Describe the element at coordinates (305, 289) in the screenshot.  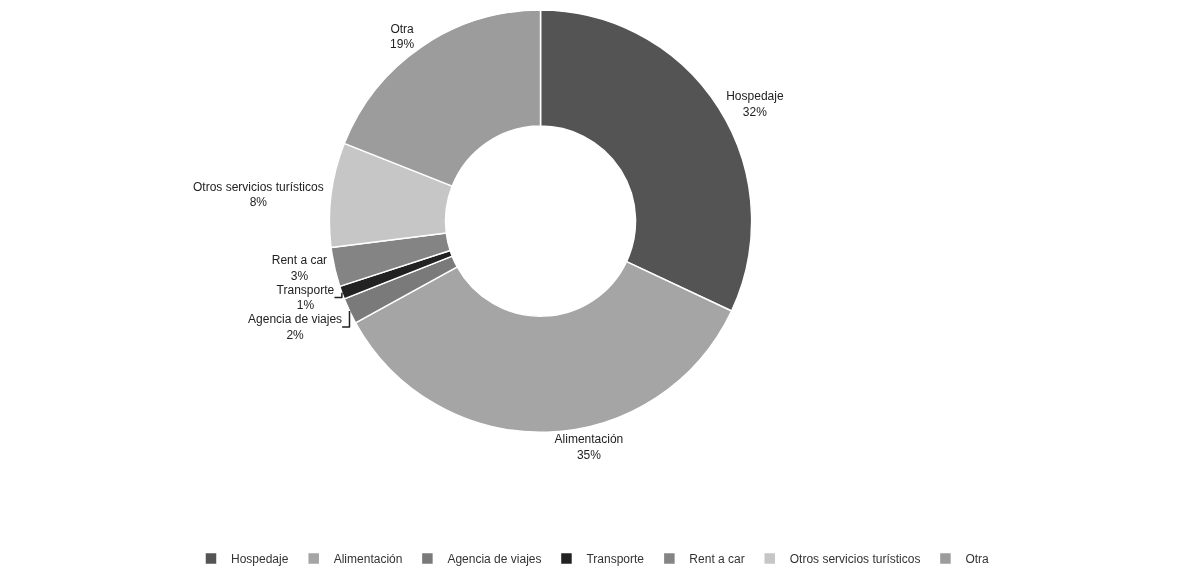
I see `slice-label: Transporte` at that location.